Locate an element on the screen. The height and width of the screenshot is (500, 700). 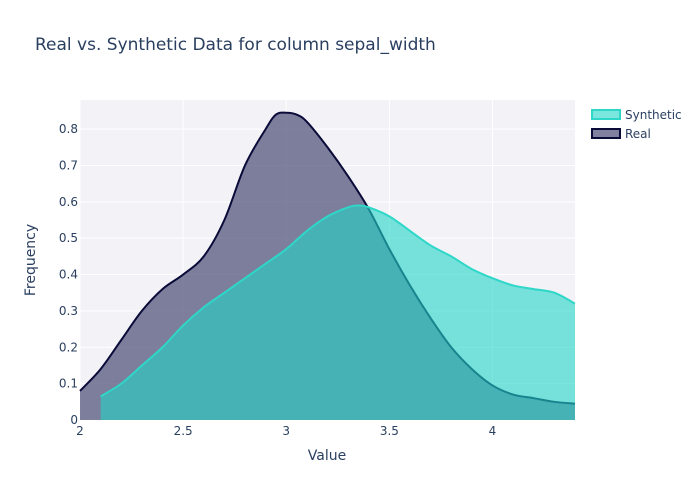
legend-item-synthetic: Synthetic is located at coordinates (636, 115).